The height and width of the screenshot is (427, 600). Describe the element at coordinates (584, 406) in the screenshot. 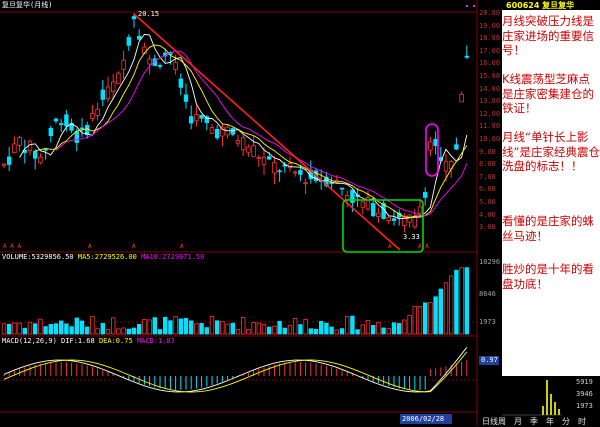

I see `mini-value-low: 1973` at that location.